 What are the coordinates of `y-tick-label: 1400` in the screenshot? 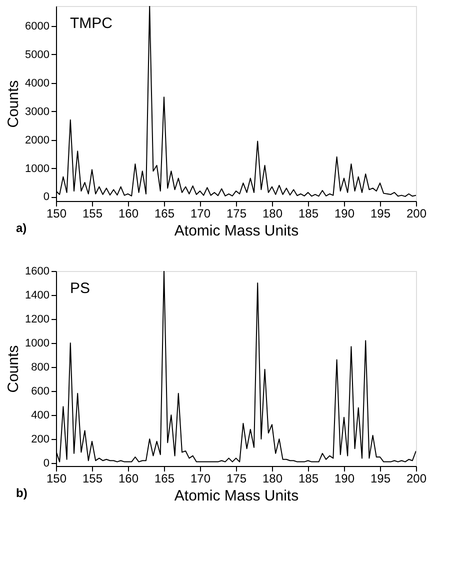 It's located at (37, 296).